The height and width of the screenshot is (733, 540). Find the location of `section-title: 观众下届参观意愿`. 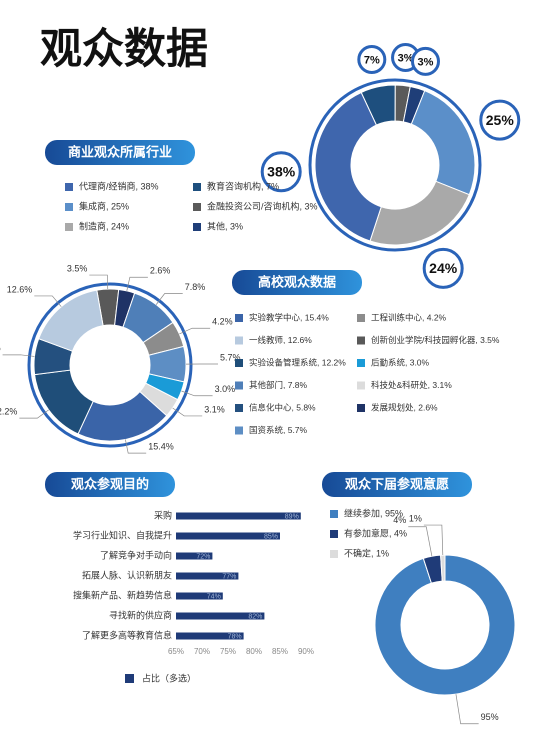

section-title: 观众下届参观意愿 is located at coordinates (397, 483).